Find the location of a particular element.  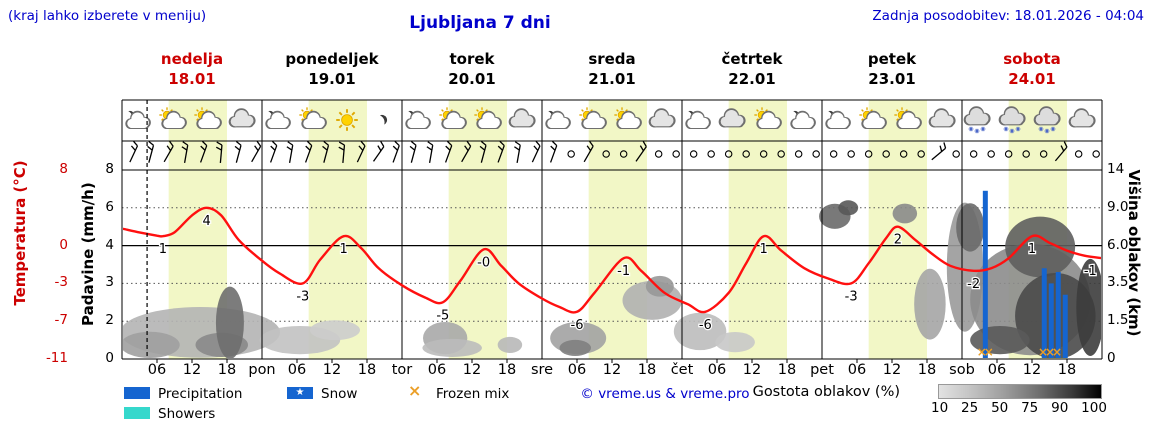

copyright-link: © vreme.us & vreme.pro is located at coordinates (665, 394).